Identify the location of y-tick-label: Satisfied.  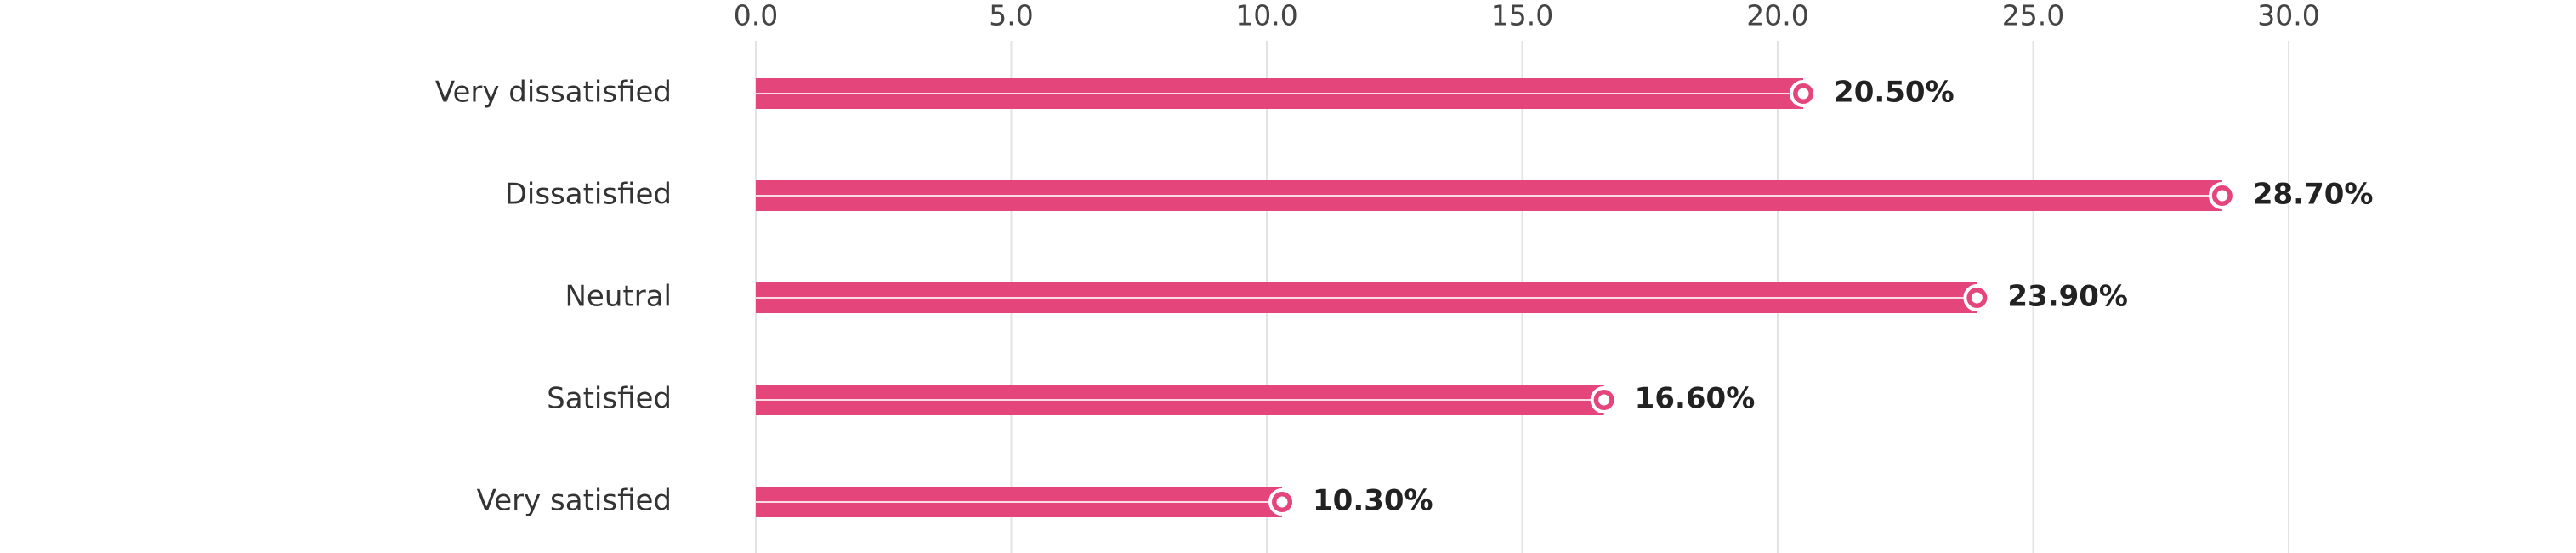
(610, 399).